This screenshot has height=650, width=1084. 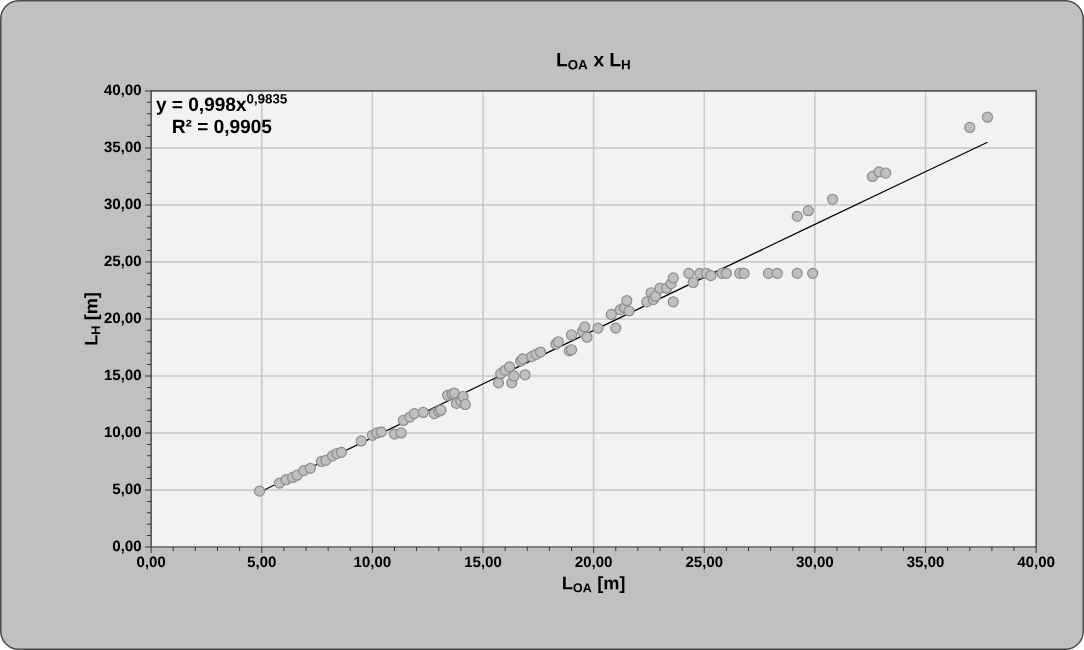 I want to click on x-tick-label: 25,00, so click(x=704, y=563).